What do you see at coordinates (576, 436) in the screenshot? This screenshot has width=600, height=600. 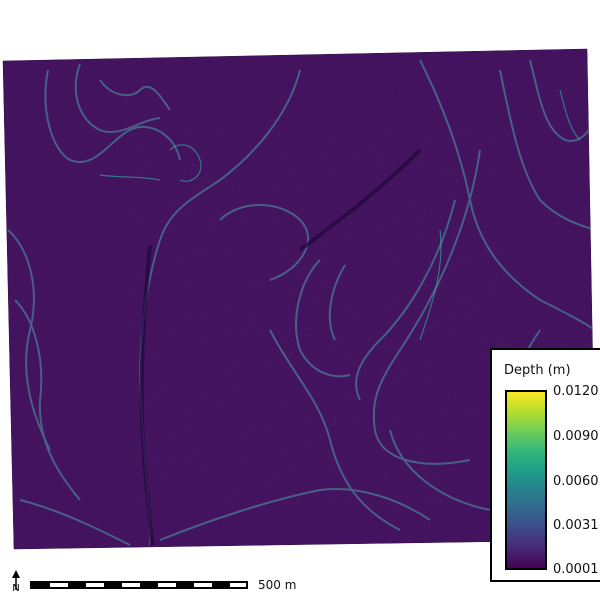 I see `legend-tick-label: 0.0090` at bounding box center [576, 436].